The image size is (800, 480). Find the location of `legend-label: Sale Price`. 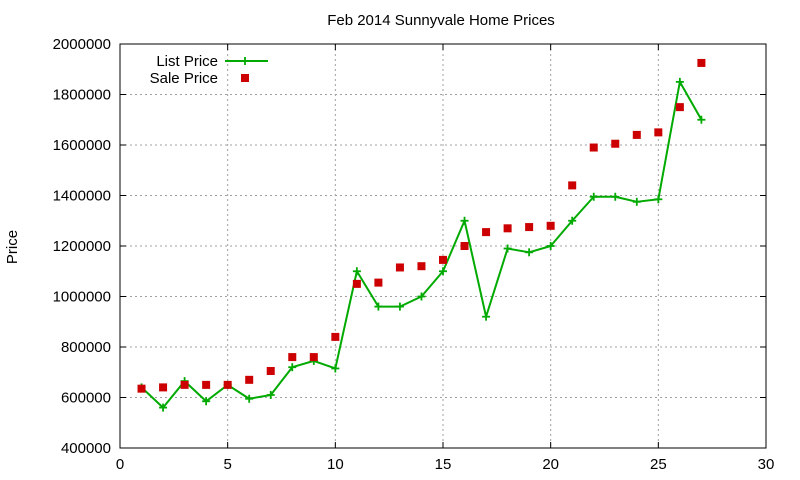

legend-label: Sale Price is located at coordinates (184, 78).